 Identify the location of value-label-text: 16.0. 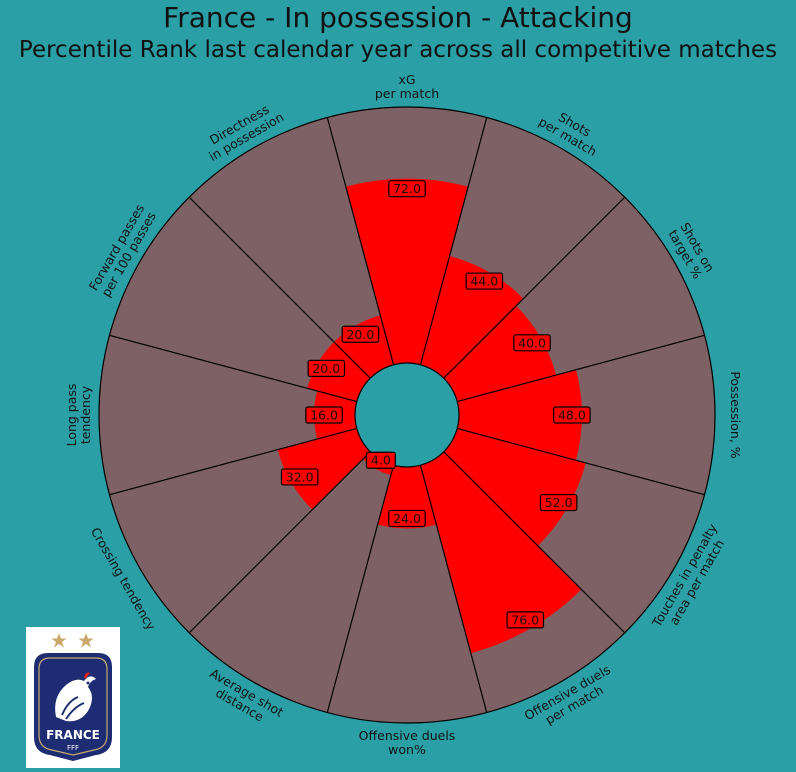
(324, 415).